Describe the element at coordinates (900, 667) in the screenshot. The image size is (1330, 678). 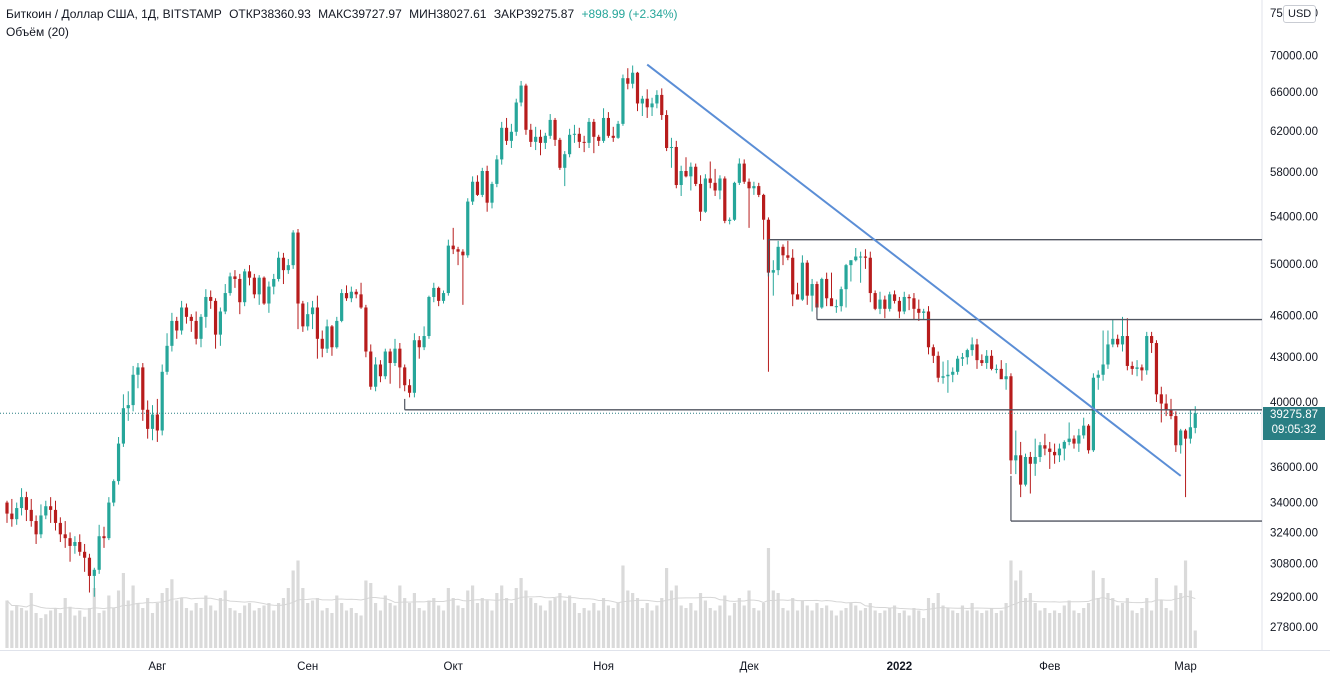
I see `x-tick-label: 2022` at that location.